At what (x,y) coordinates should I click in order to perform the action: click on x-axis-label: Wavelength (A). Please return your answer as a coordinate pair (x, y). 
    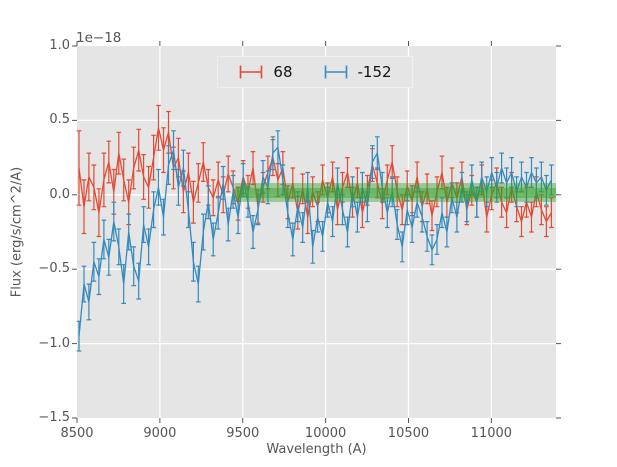
    Looking at the image, I should click on (316, 449).